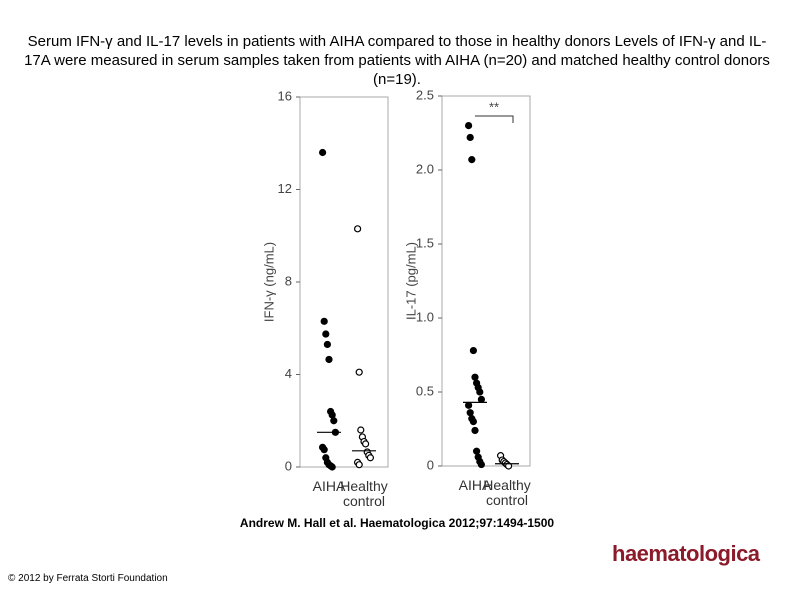  What do you see at coordinates (288, 373) in the screenshot?
I see `y-tick-label: 4` at bounding box center [288, 373].